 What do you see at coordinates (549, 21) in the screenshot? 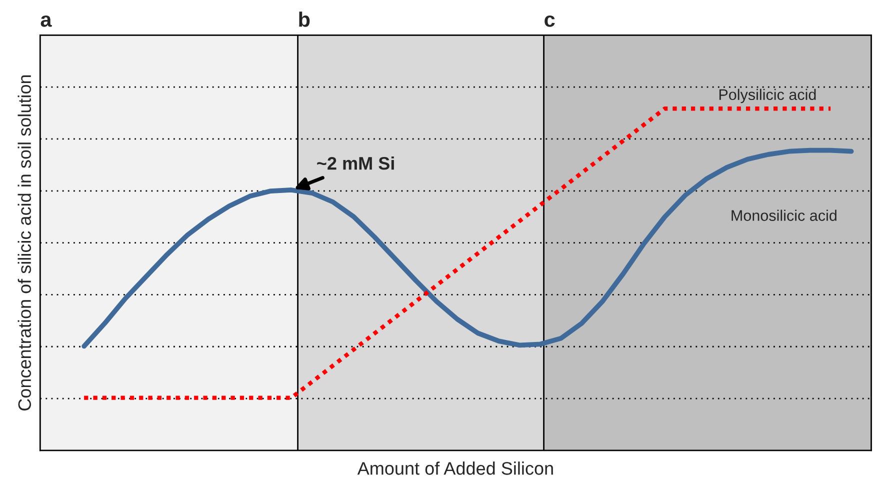
I see `text: c` at bounding box center [549, 21].